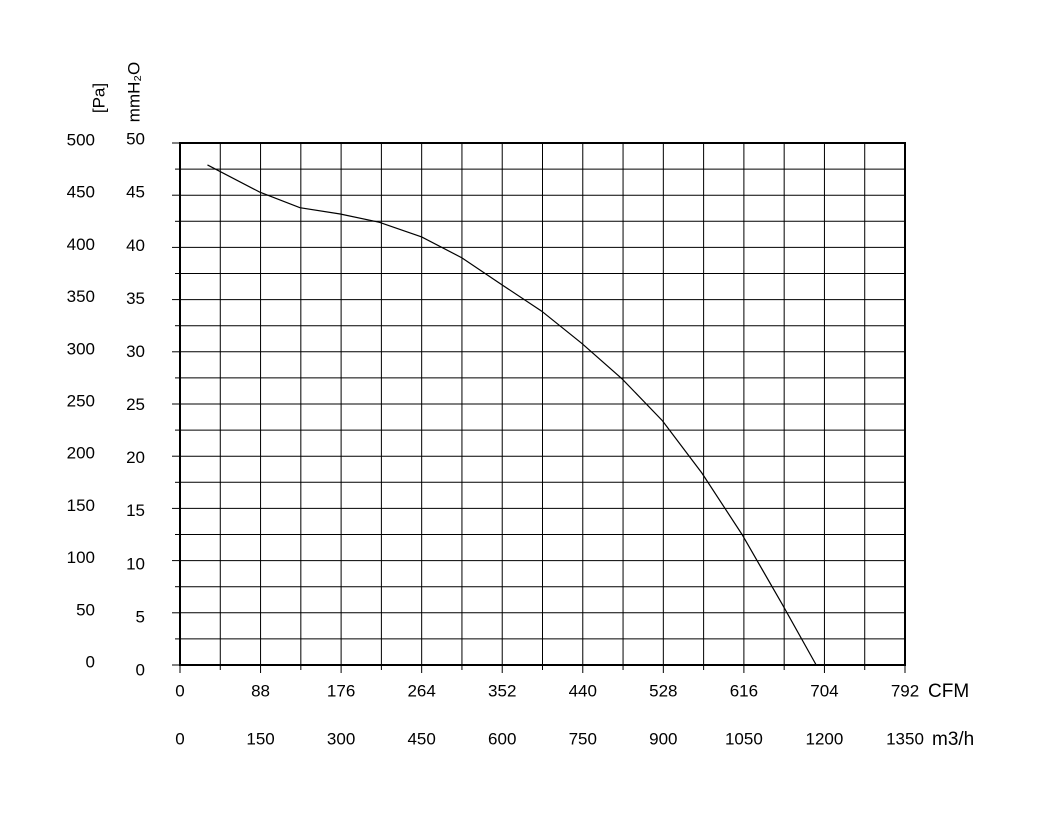  Describe the element at coordinates (905, 738) in the screenshot. I see `x2-tick-label: 1350` at that location.